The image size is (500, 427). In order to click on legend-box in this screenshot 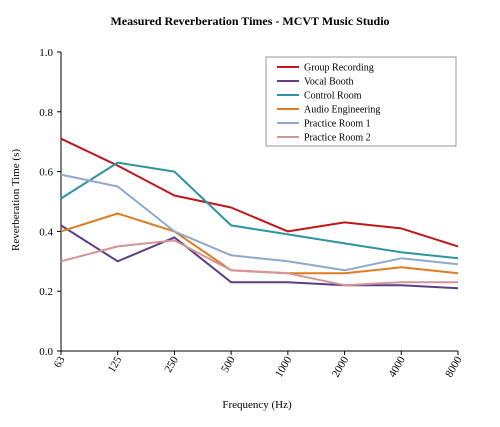, I will do `click(361, 101)`.